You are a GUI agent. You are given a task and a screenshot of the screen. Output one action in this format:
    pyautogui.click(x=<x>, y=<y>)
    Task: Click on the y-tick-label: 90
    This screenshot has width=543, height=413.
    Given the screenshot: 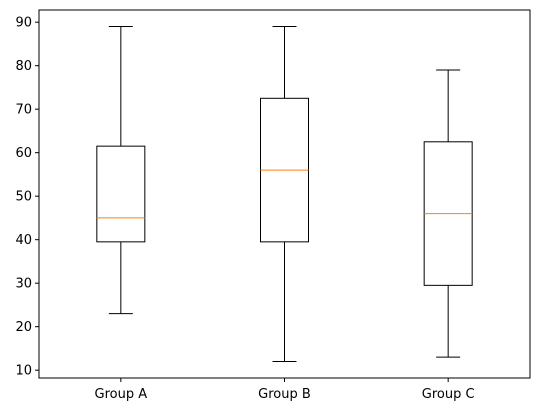 What is the action you would take?
    pyautogui.click(x=23, y=23)
    